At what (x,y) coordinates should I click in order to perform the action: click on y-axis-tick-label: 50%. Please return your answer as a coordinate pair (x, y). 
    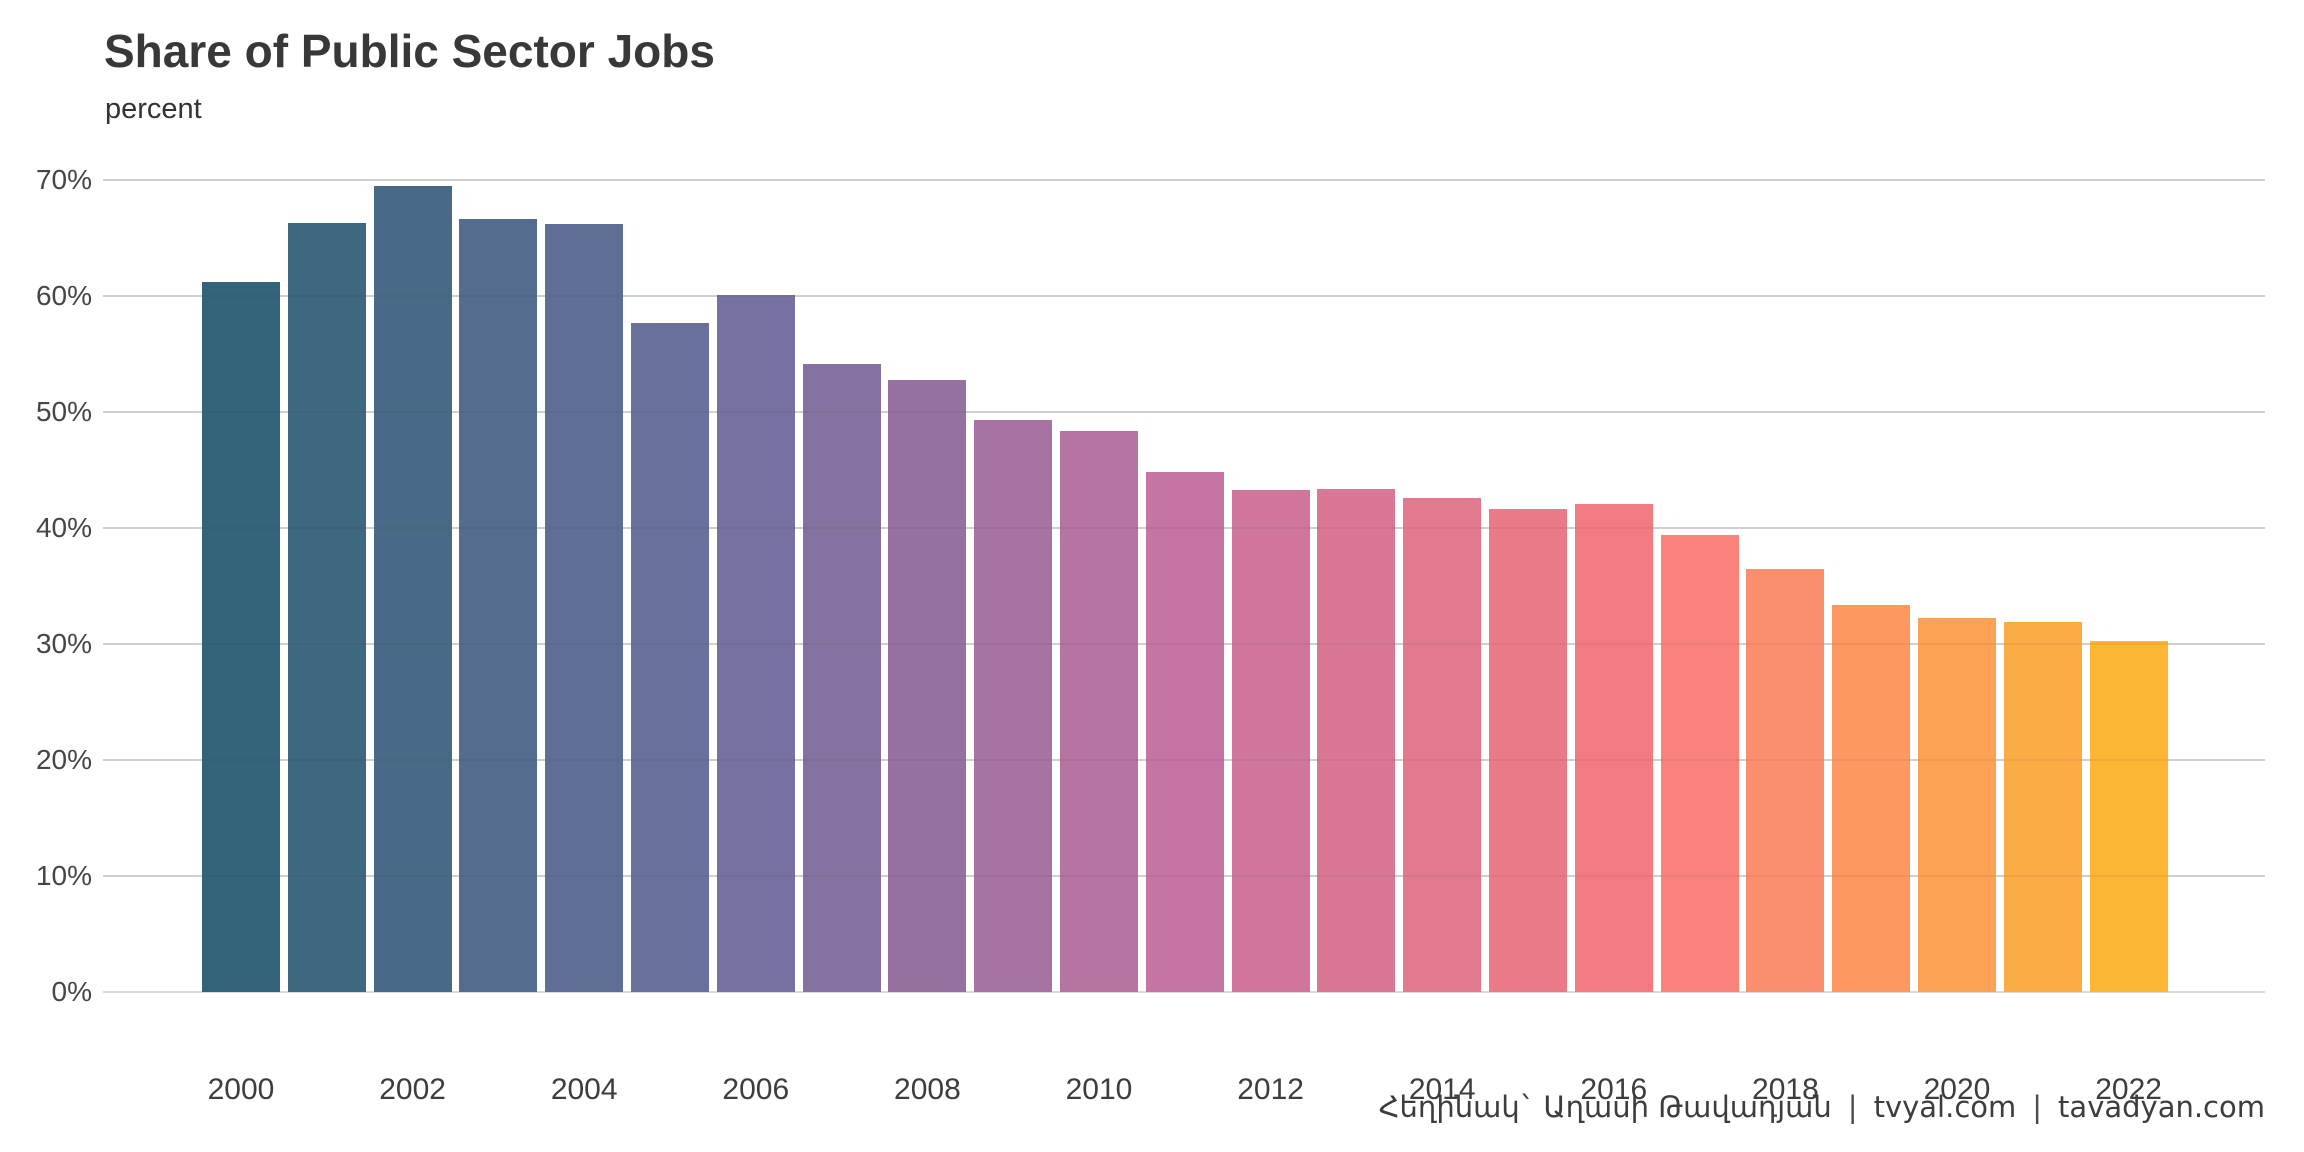
    Looking at the image, I should click on (63, 411).